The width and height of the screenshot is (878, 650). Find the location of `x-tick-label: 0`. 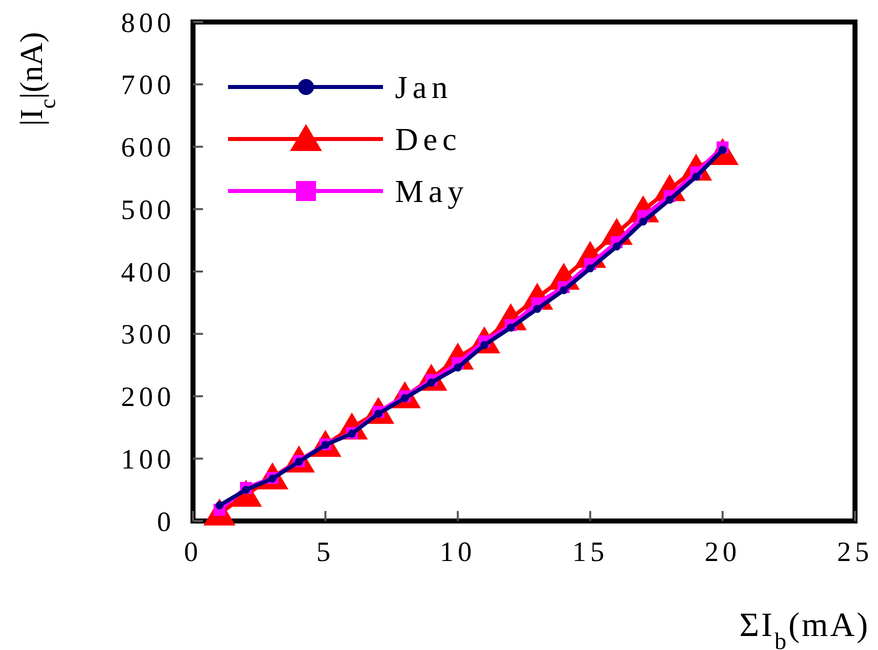

x-tick-label: 0 is located at coordinates (193, 552).